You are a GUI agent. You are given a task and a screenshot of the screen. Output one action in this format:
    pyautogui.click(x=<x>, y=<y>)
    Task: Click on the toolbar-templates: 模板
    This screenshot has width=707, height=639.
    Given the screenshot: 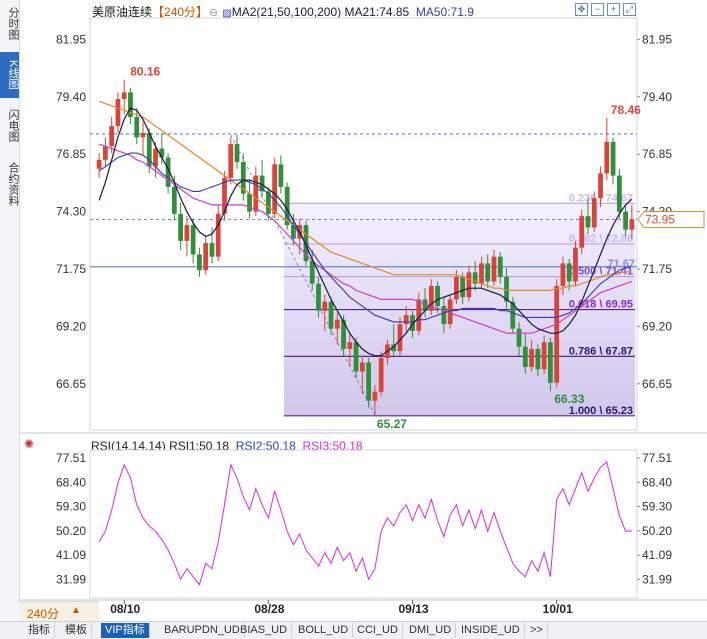 What is the action you would take?
    pyautogui.click(x=76, y=630)
    